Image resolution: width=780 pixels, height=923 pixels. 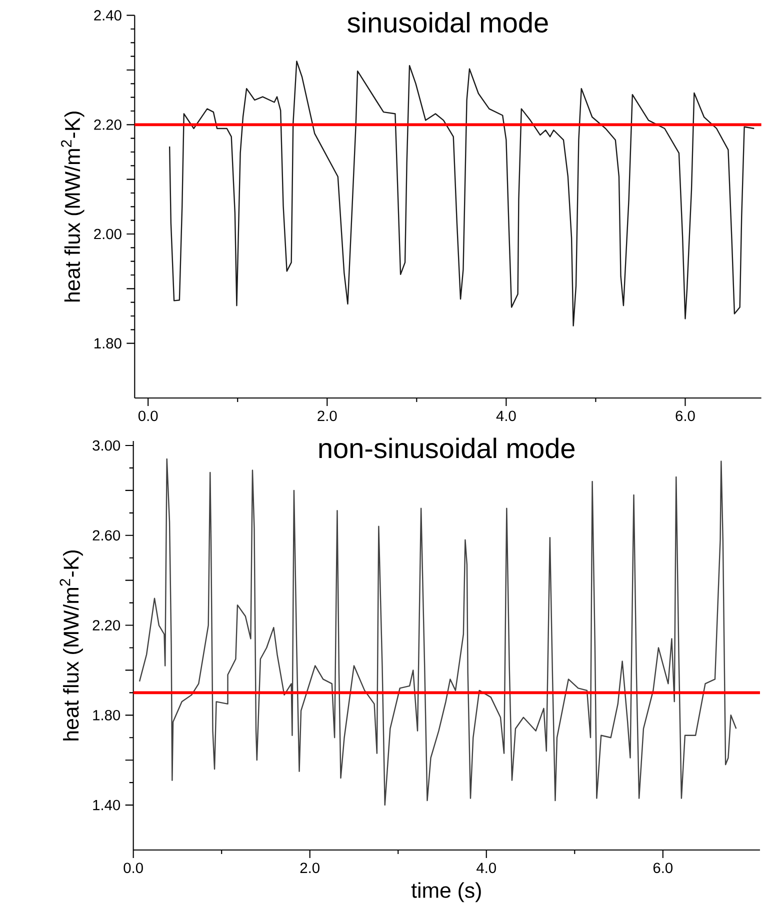 What do you see at coordinates (108, 15) in the screenshot?
I see `y-tick-label: 2.40` at bounding box center [108, 15].